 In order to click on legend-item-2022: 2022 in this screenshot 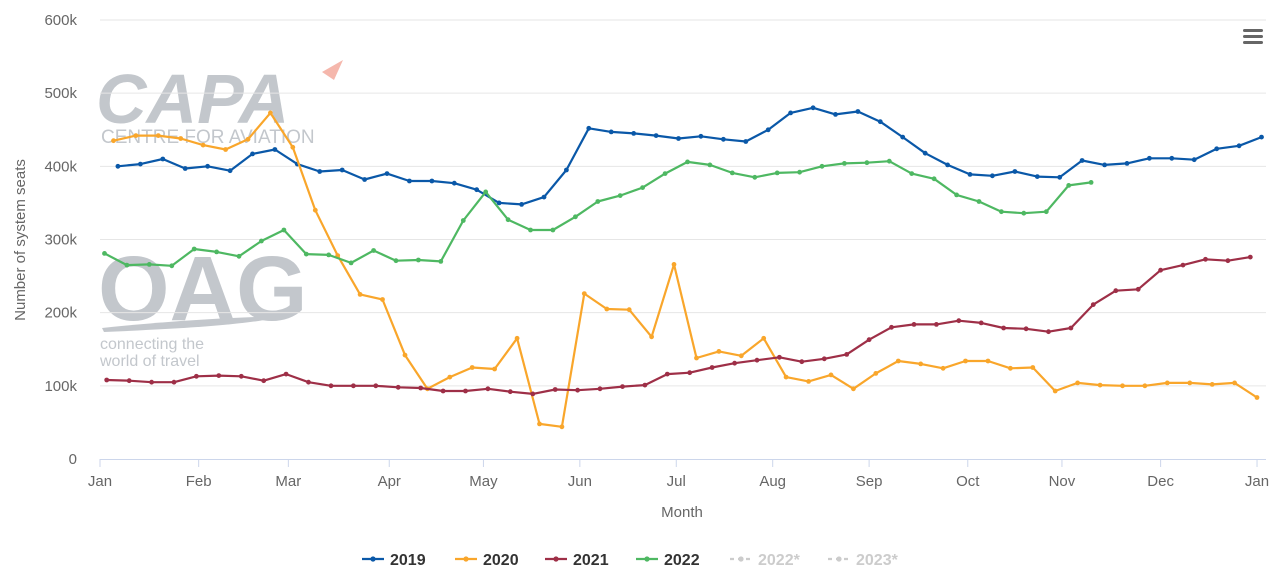, I will do `click(668, 560)`.